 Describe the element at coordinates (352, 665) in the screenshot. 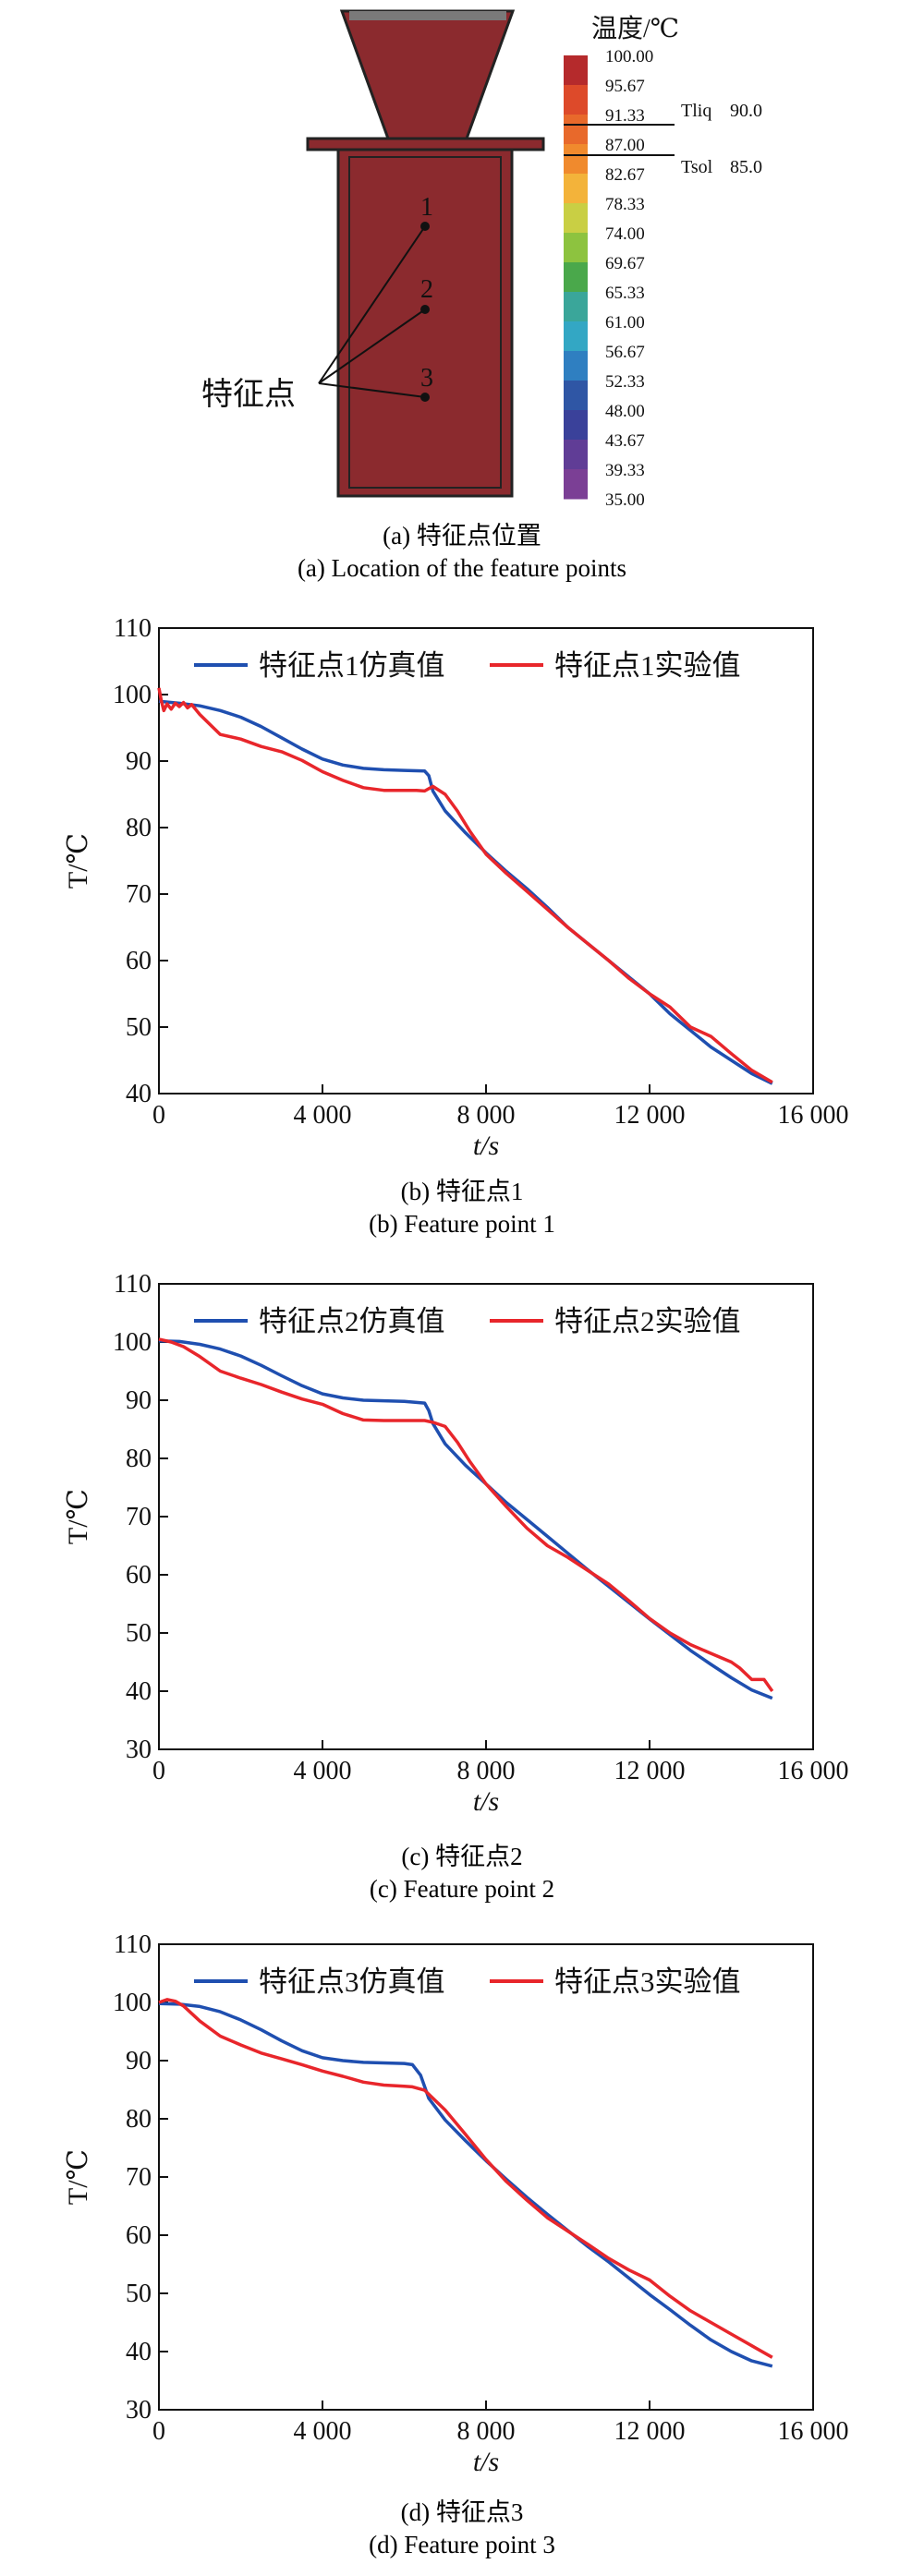

I see `legend-label: 特征点1仿真值` at that location.